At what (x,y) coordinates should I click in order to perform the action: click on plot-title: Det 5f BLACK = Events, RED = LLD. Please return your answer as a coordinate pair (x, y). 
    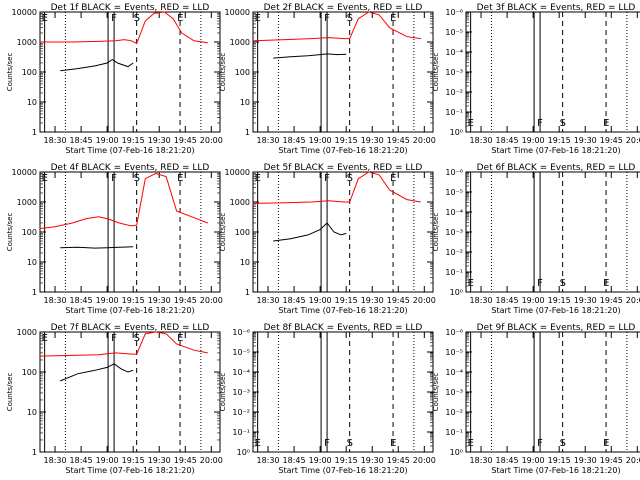
    Looking at the image, I should click on (343, 168).